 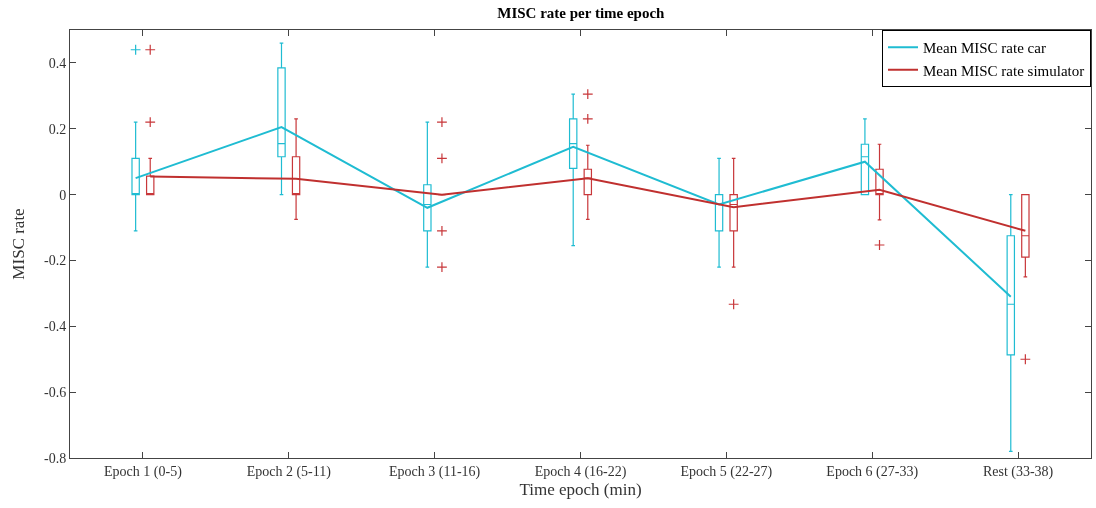 I want to click on x-tick-label: Epoch 1 (0-5), so click(x=143, y=471).